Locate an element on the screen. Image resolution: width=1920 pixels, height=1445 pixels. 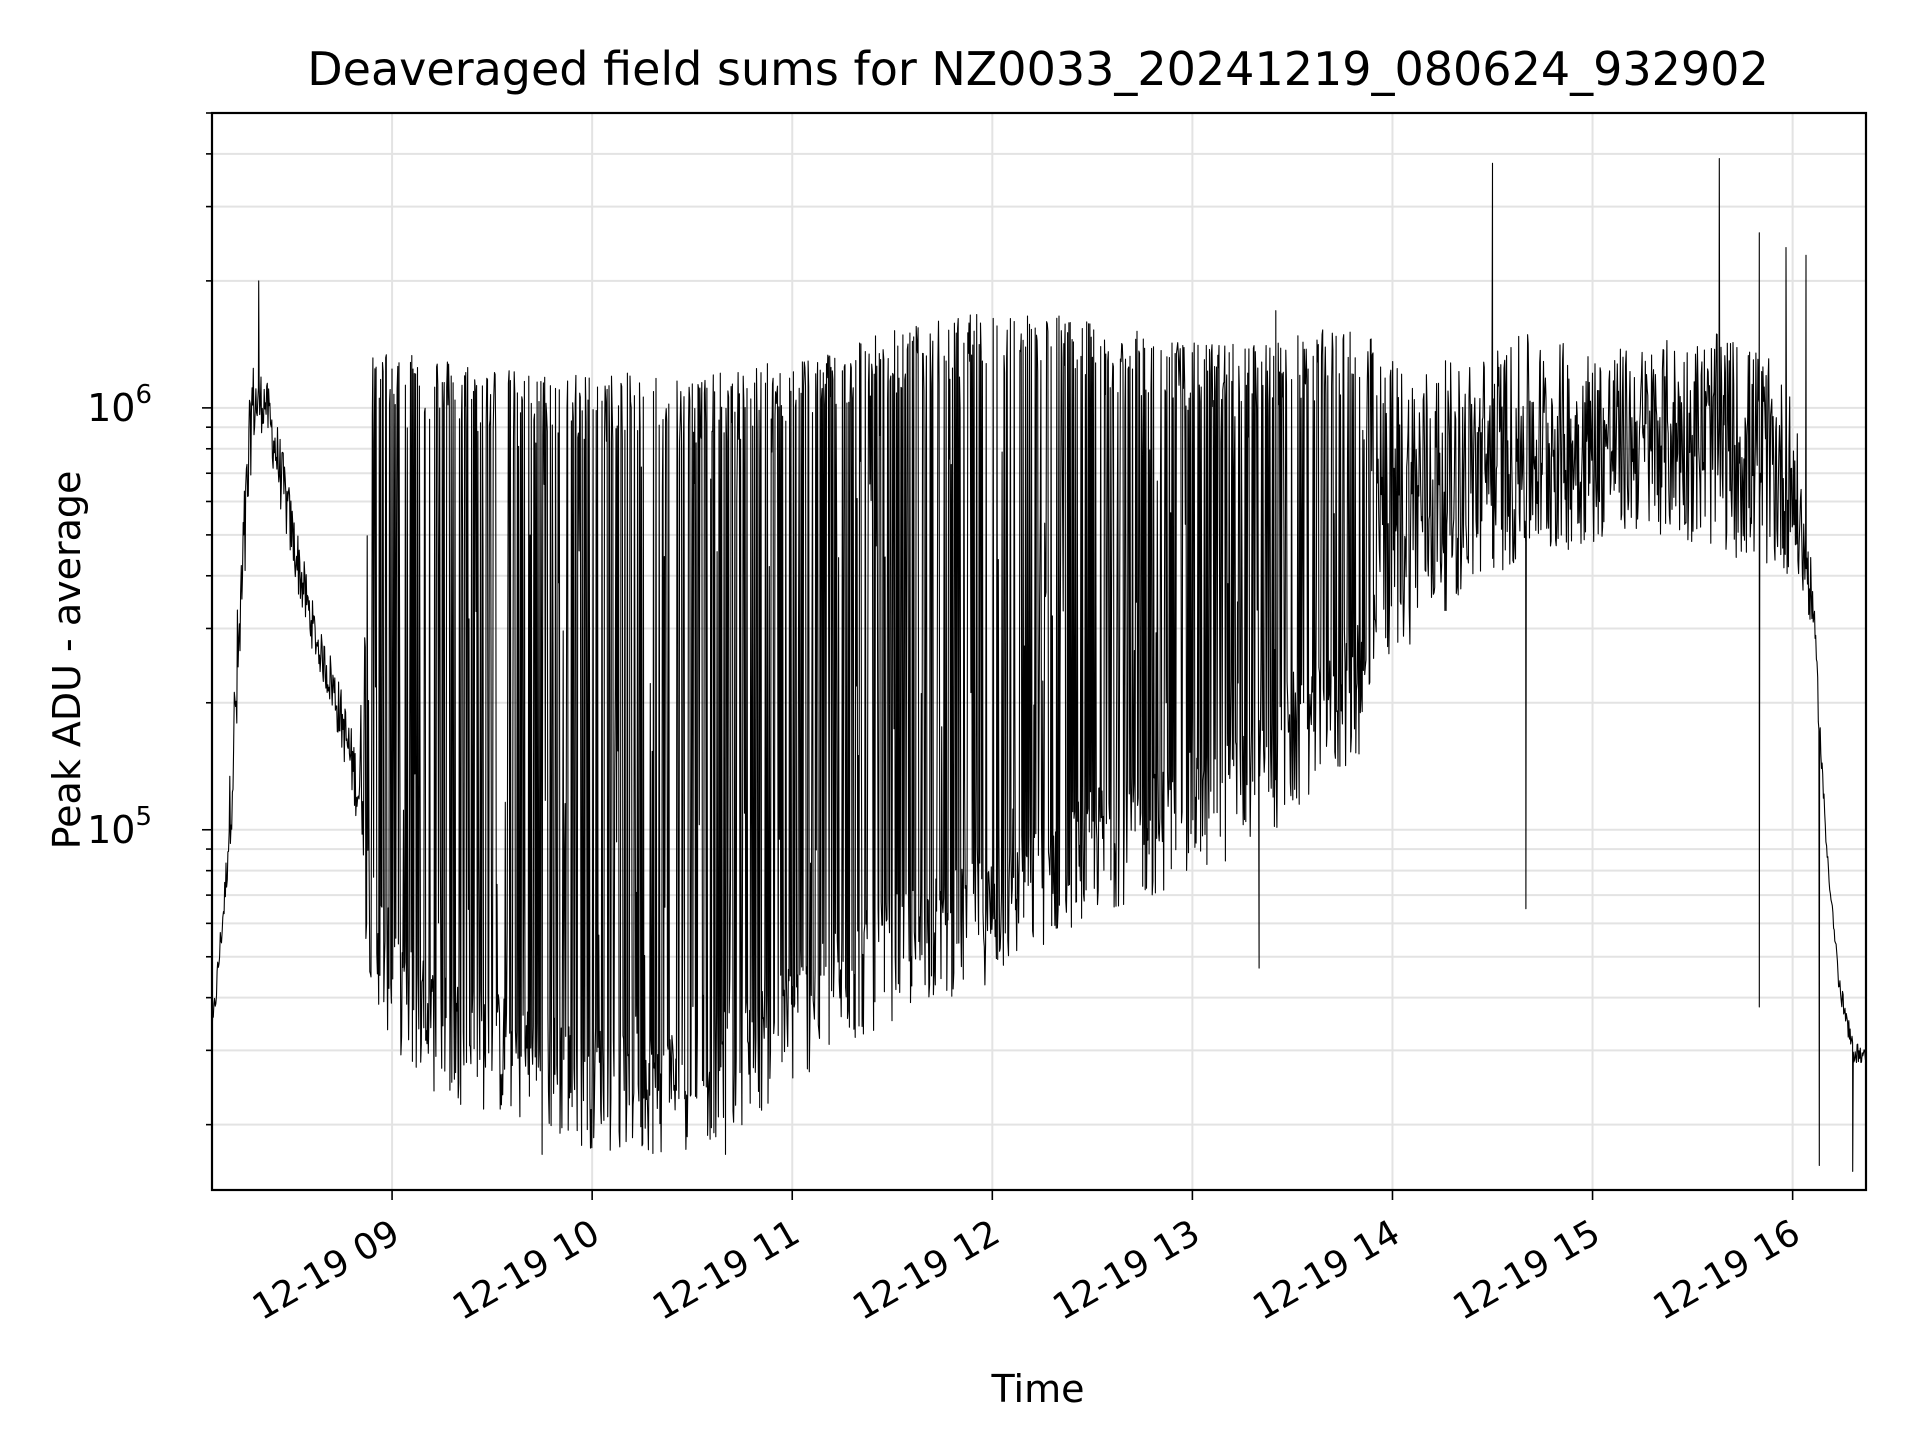
y-tick-exponent: 5 is located at coordinates (143, 817).